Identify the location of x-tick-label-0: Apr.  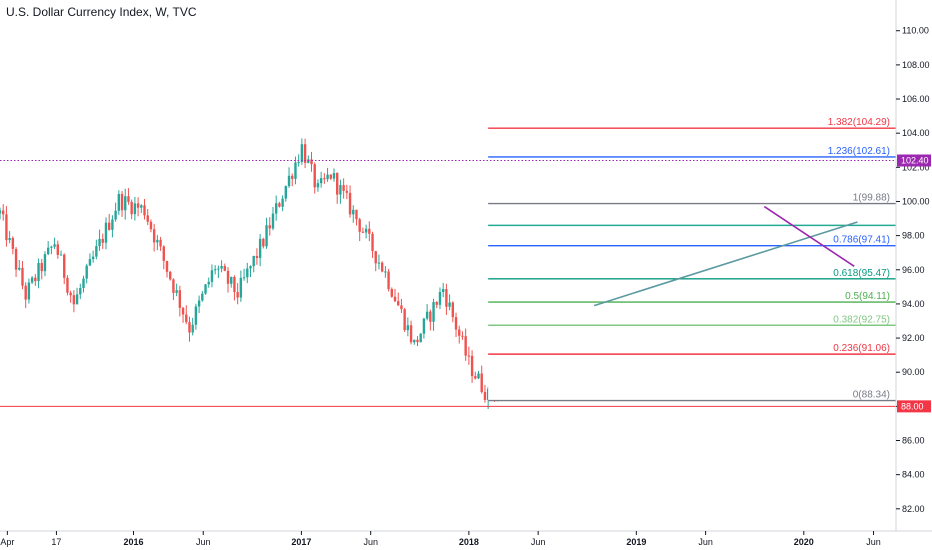
(7, 542).